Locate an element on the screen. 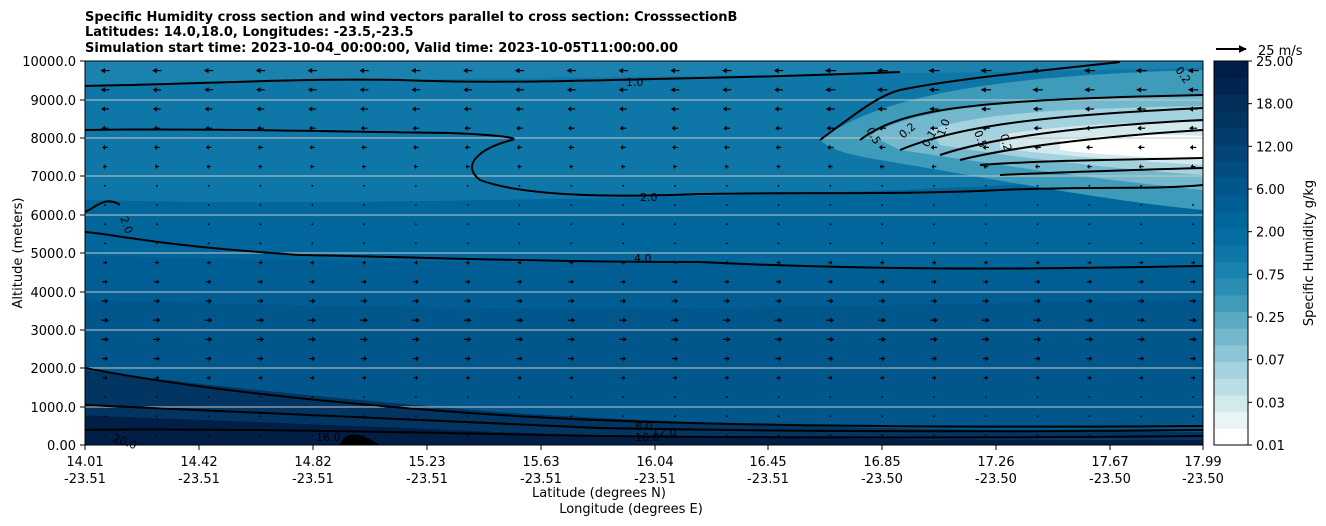  contour-16.0 is located at coordinates (644, 433).